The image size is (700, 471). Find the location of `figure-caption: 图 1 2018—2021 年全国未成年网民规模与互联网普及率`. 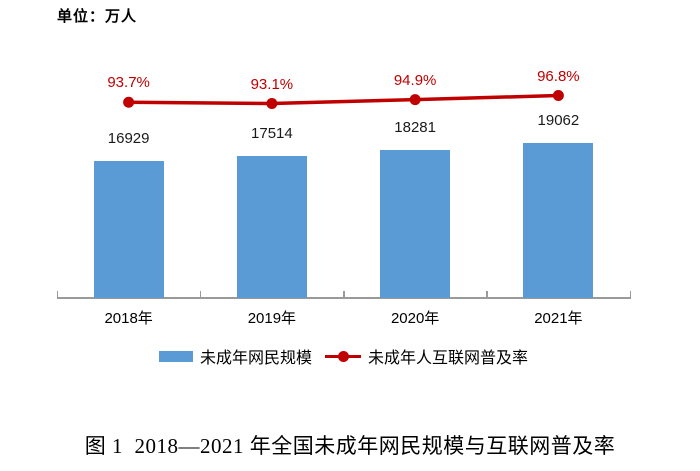

figure-caption: 图 1 2018—2021 年全国未成年网民规模与互联网普及率 is located at coordinates (350, 446).